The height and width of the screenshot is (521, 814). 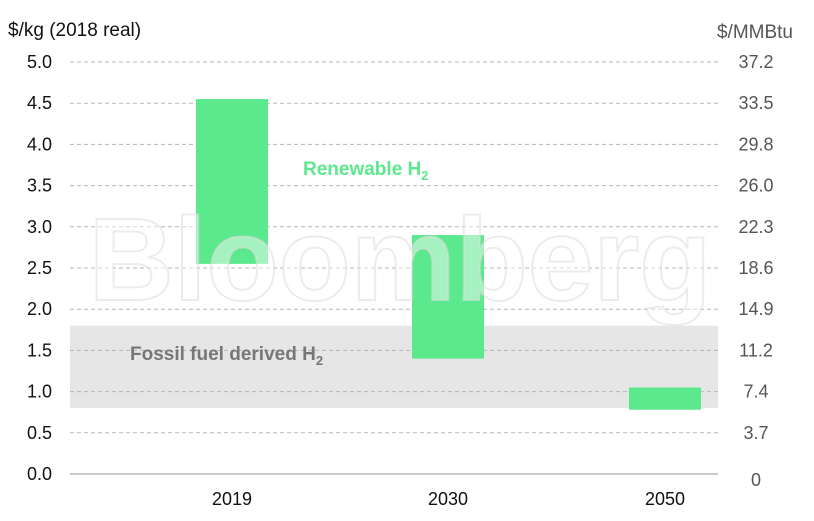 I want to click on y-left-tick-label: 0.5, so click(x=39, y=433).